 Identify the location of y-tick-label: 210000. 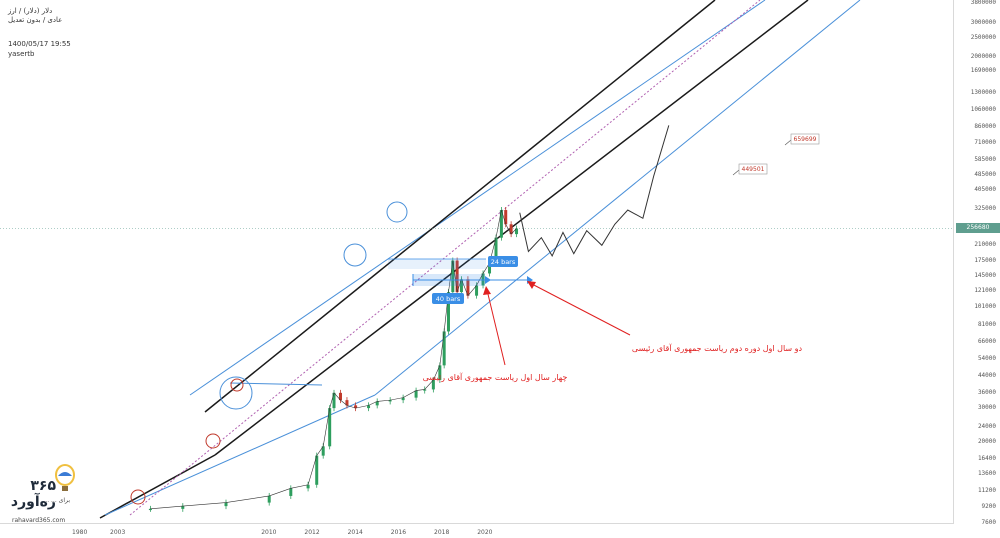
(985, 245).